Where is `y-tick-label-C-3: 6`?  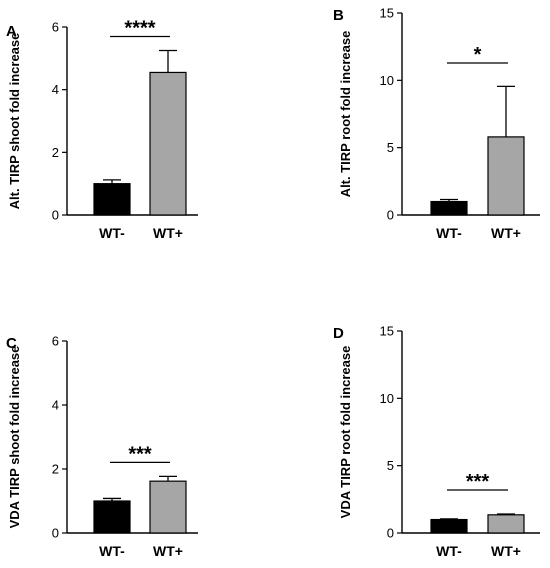 y-tick-label-C-3: 6 is located at coordinates (55, 341).